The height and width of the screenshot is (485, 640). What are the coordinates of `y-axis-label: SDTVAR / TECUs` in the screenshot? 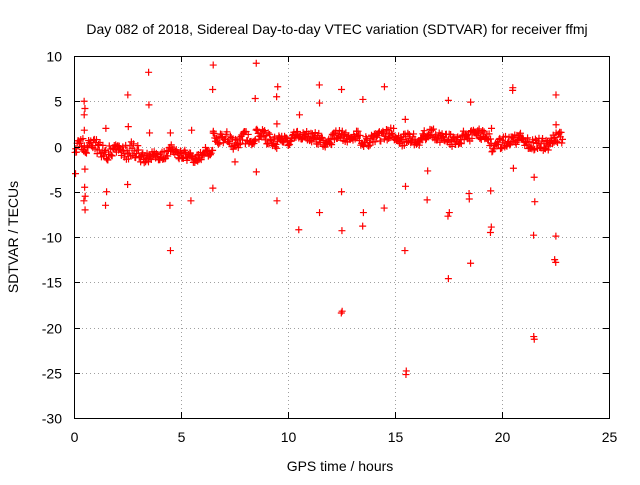 It's located at (13, 237).